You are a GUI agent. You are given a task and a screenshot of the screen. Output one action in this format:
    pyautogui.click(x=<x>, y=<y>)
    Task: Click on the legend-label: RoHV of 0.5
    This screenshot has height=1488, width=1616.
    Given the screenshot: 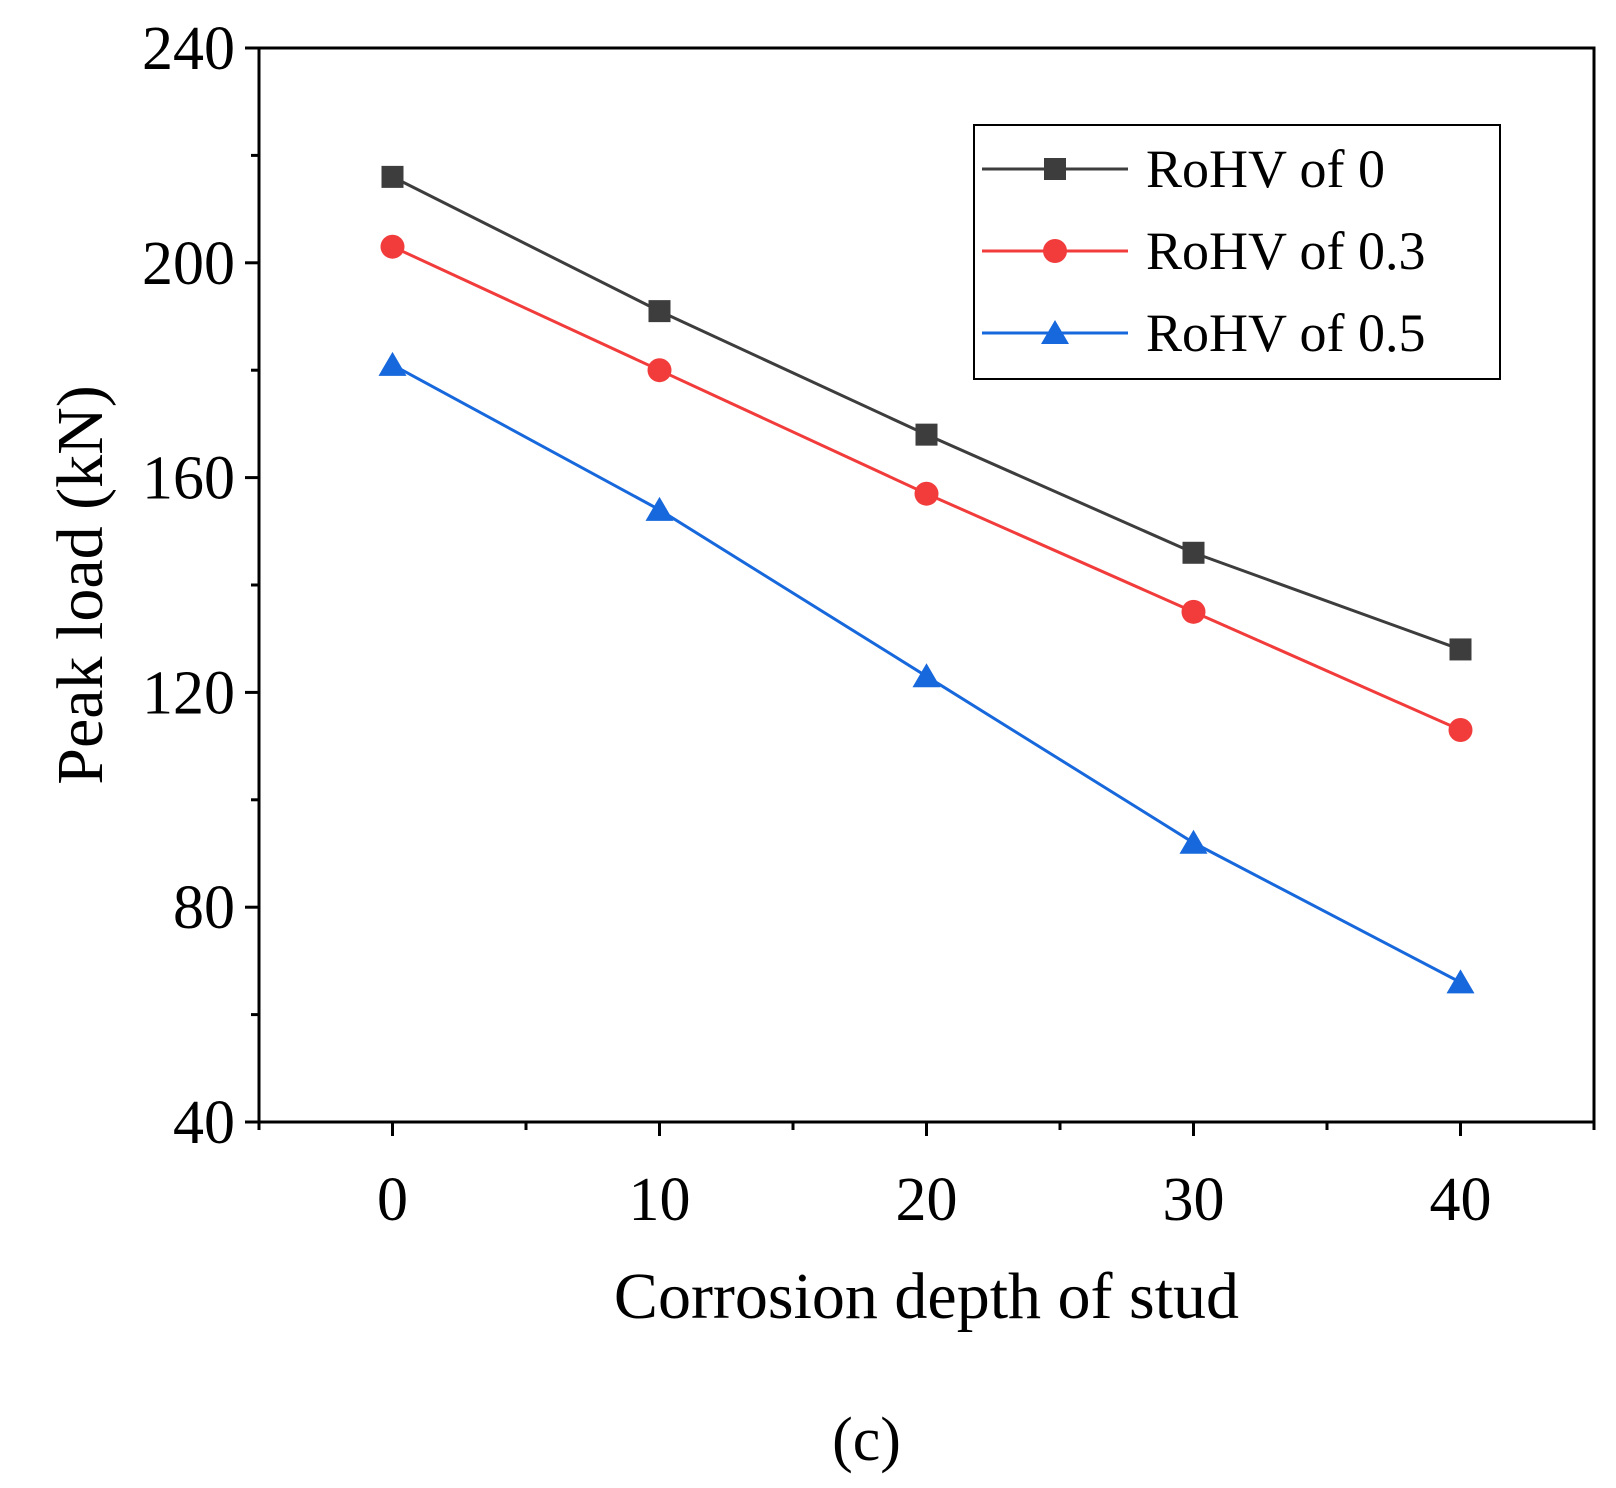 What is the action you would take?
    pyautogui.click(x=1286, y=333)
    